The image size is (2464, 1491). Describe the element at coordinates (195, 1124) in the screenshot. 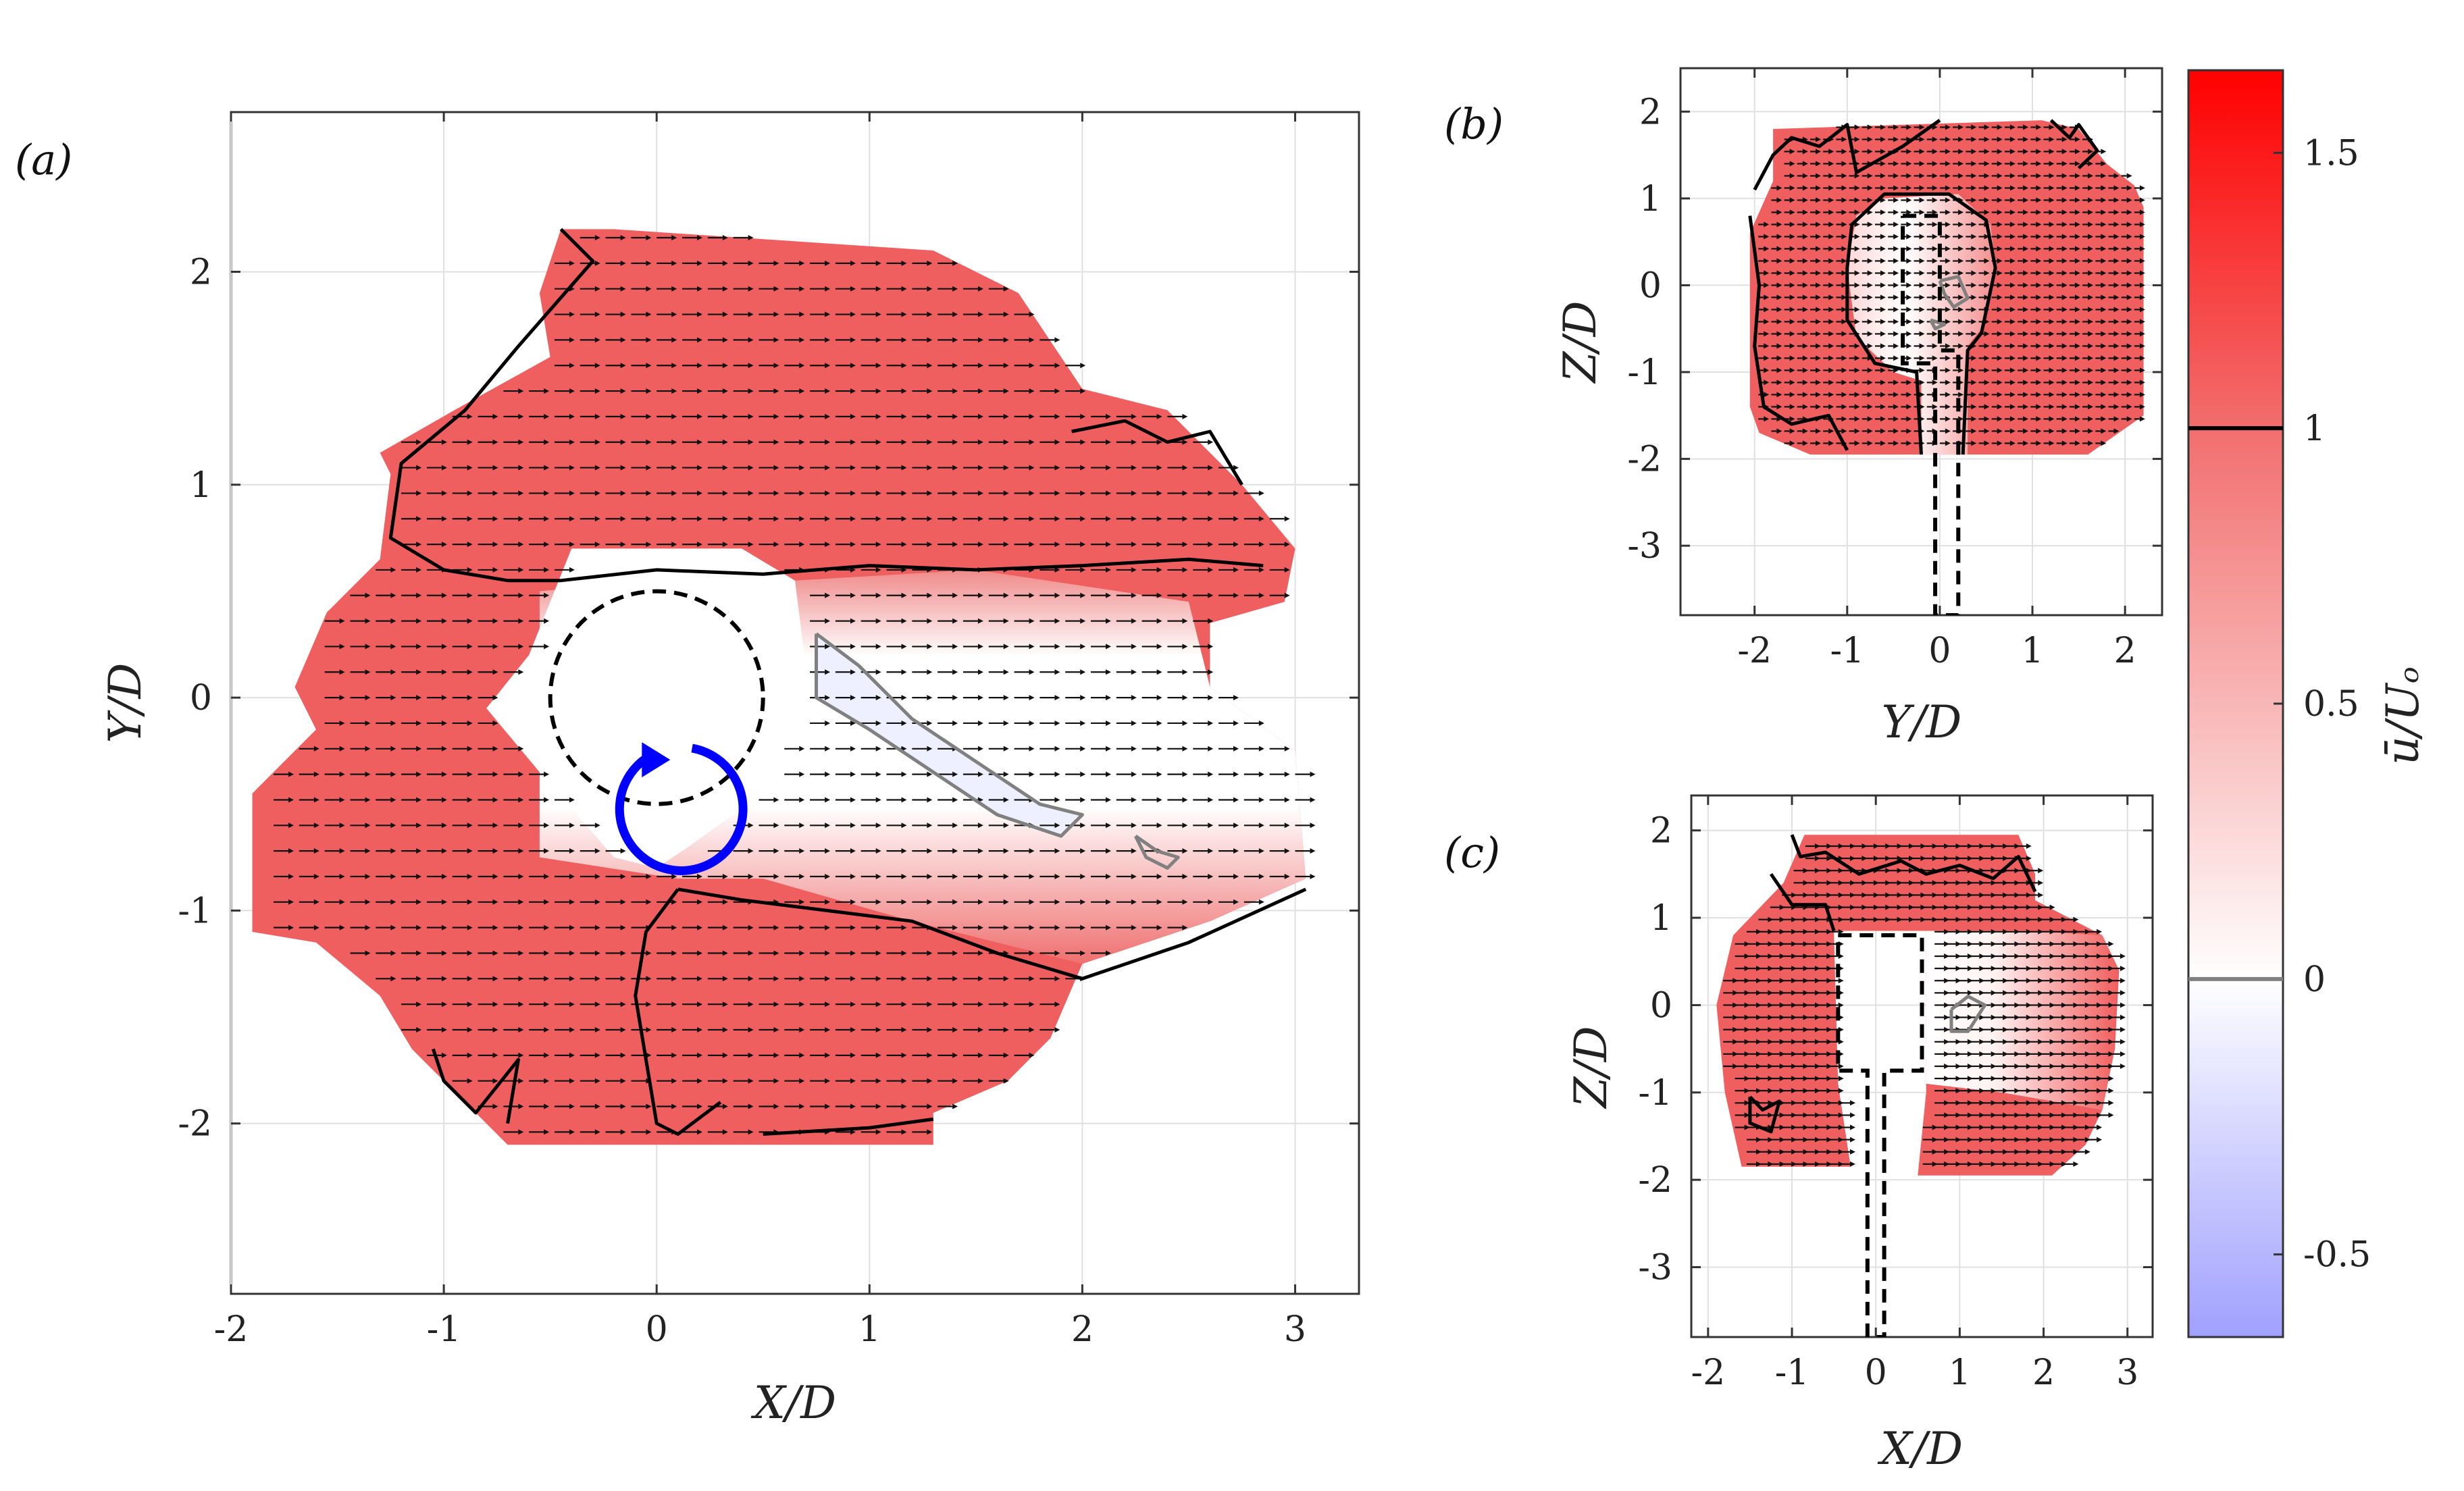

I see `panel-a-ytick-label: -2` at that location.